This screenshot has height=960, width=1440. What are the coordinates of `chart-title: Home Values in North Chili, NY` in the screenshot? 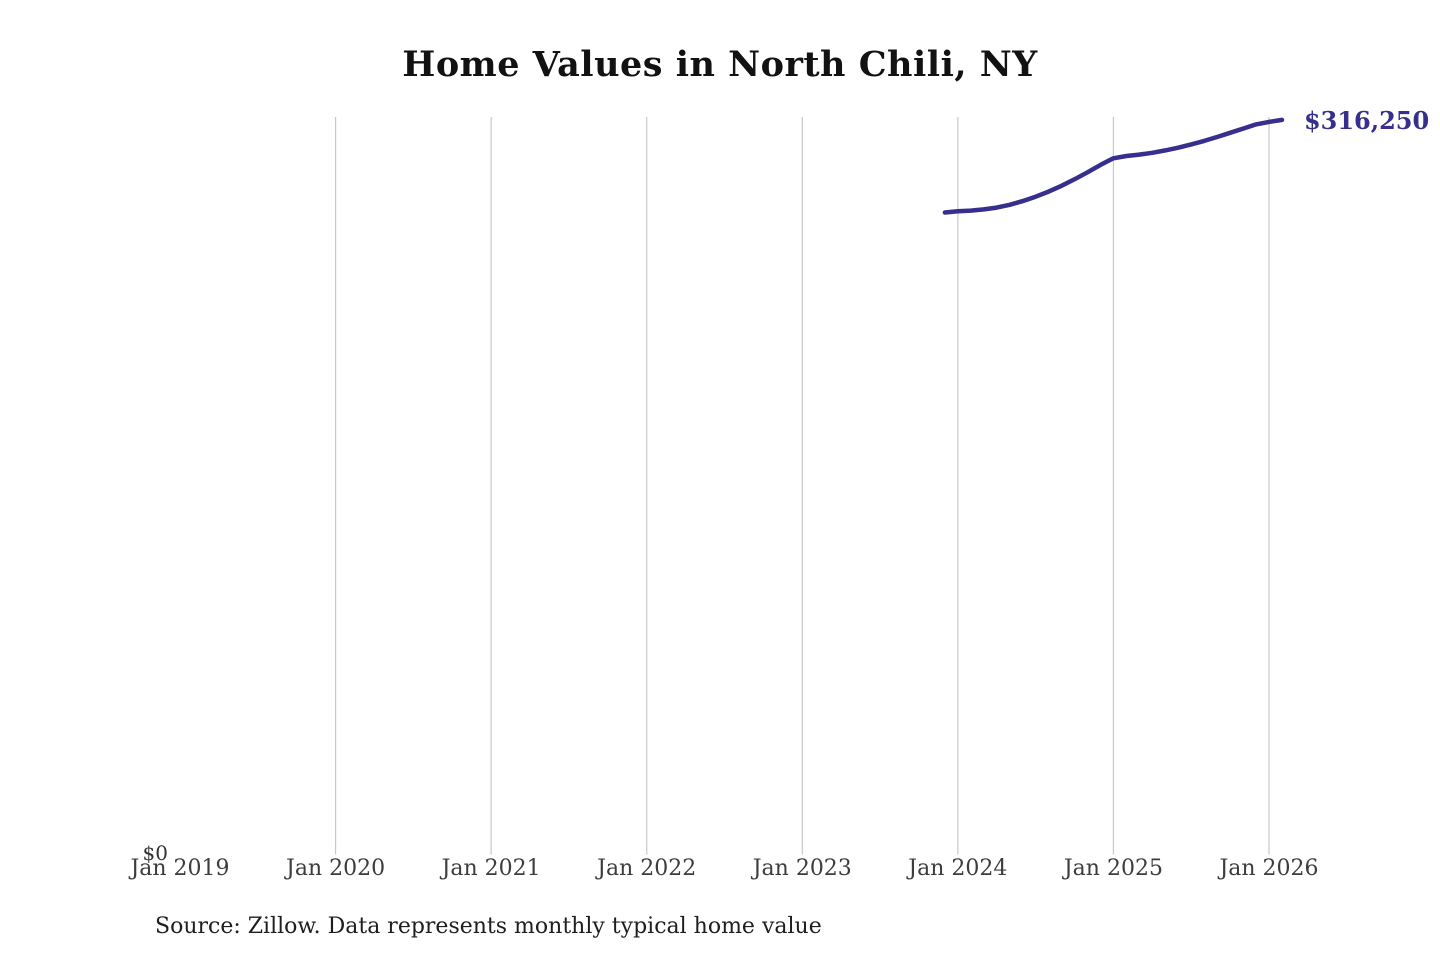 It's located at (720, 64).